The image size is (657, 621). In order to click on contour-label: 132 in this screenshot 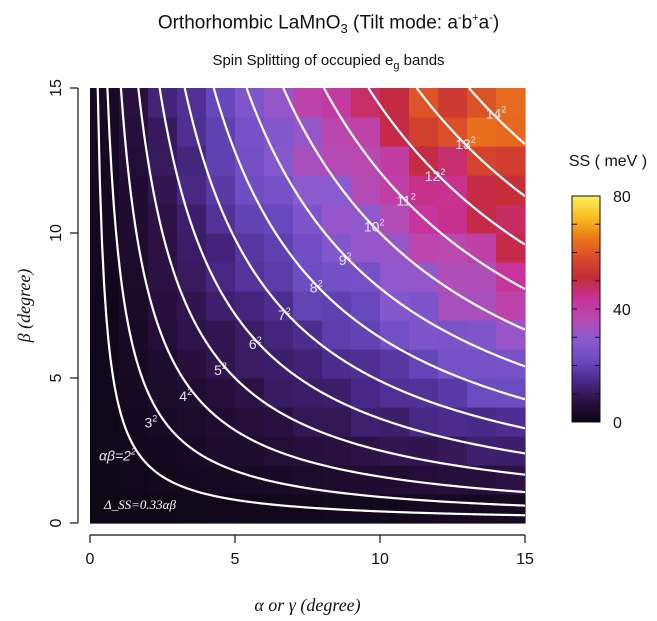, I will do `click(465, 143)`.